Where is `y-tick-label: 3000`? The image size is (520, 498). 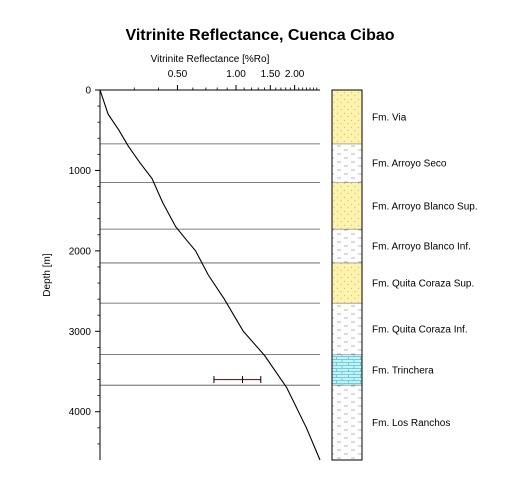 y-tick-label: 3000 is located at coordinates (80, 332).